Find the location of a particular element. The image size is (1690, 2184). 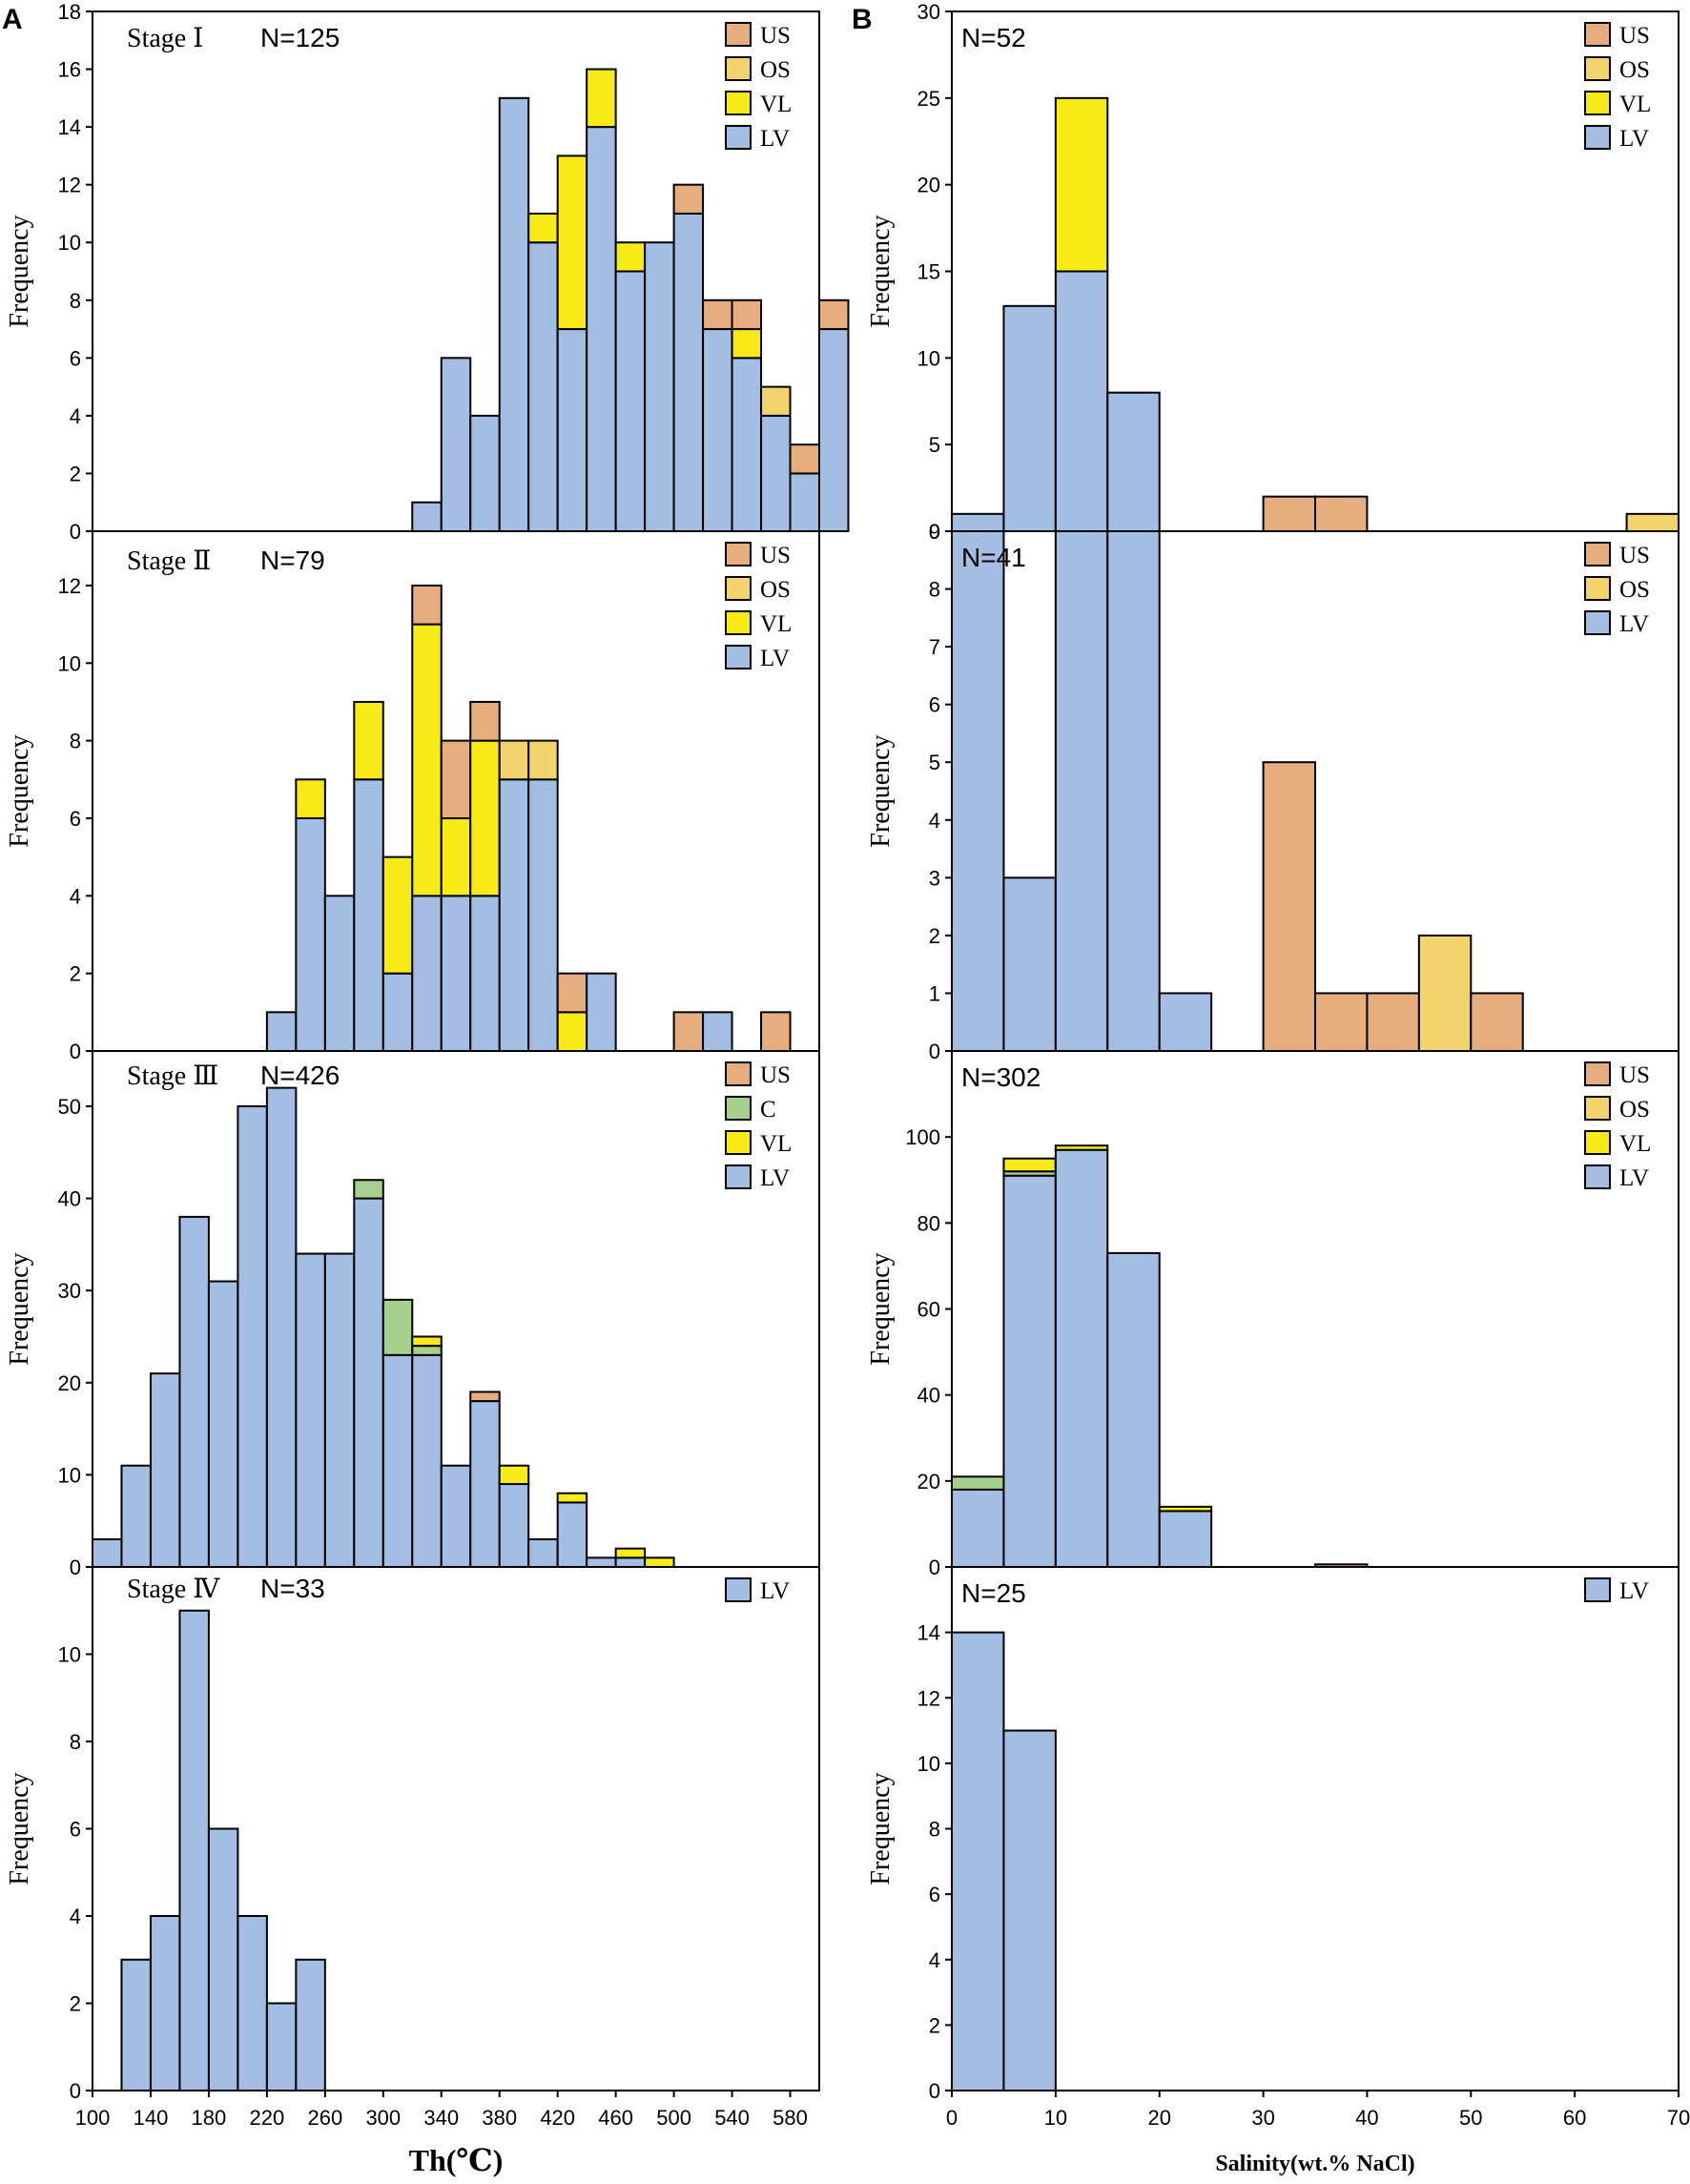

x-tick-label: 10 is located at coordinates (1055, 2118).